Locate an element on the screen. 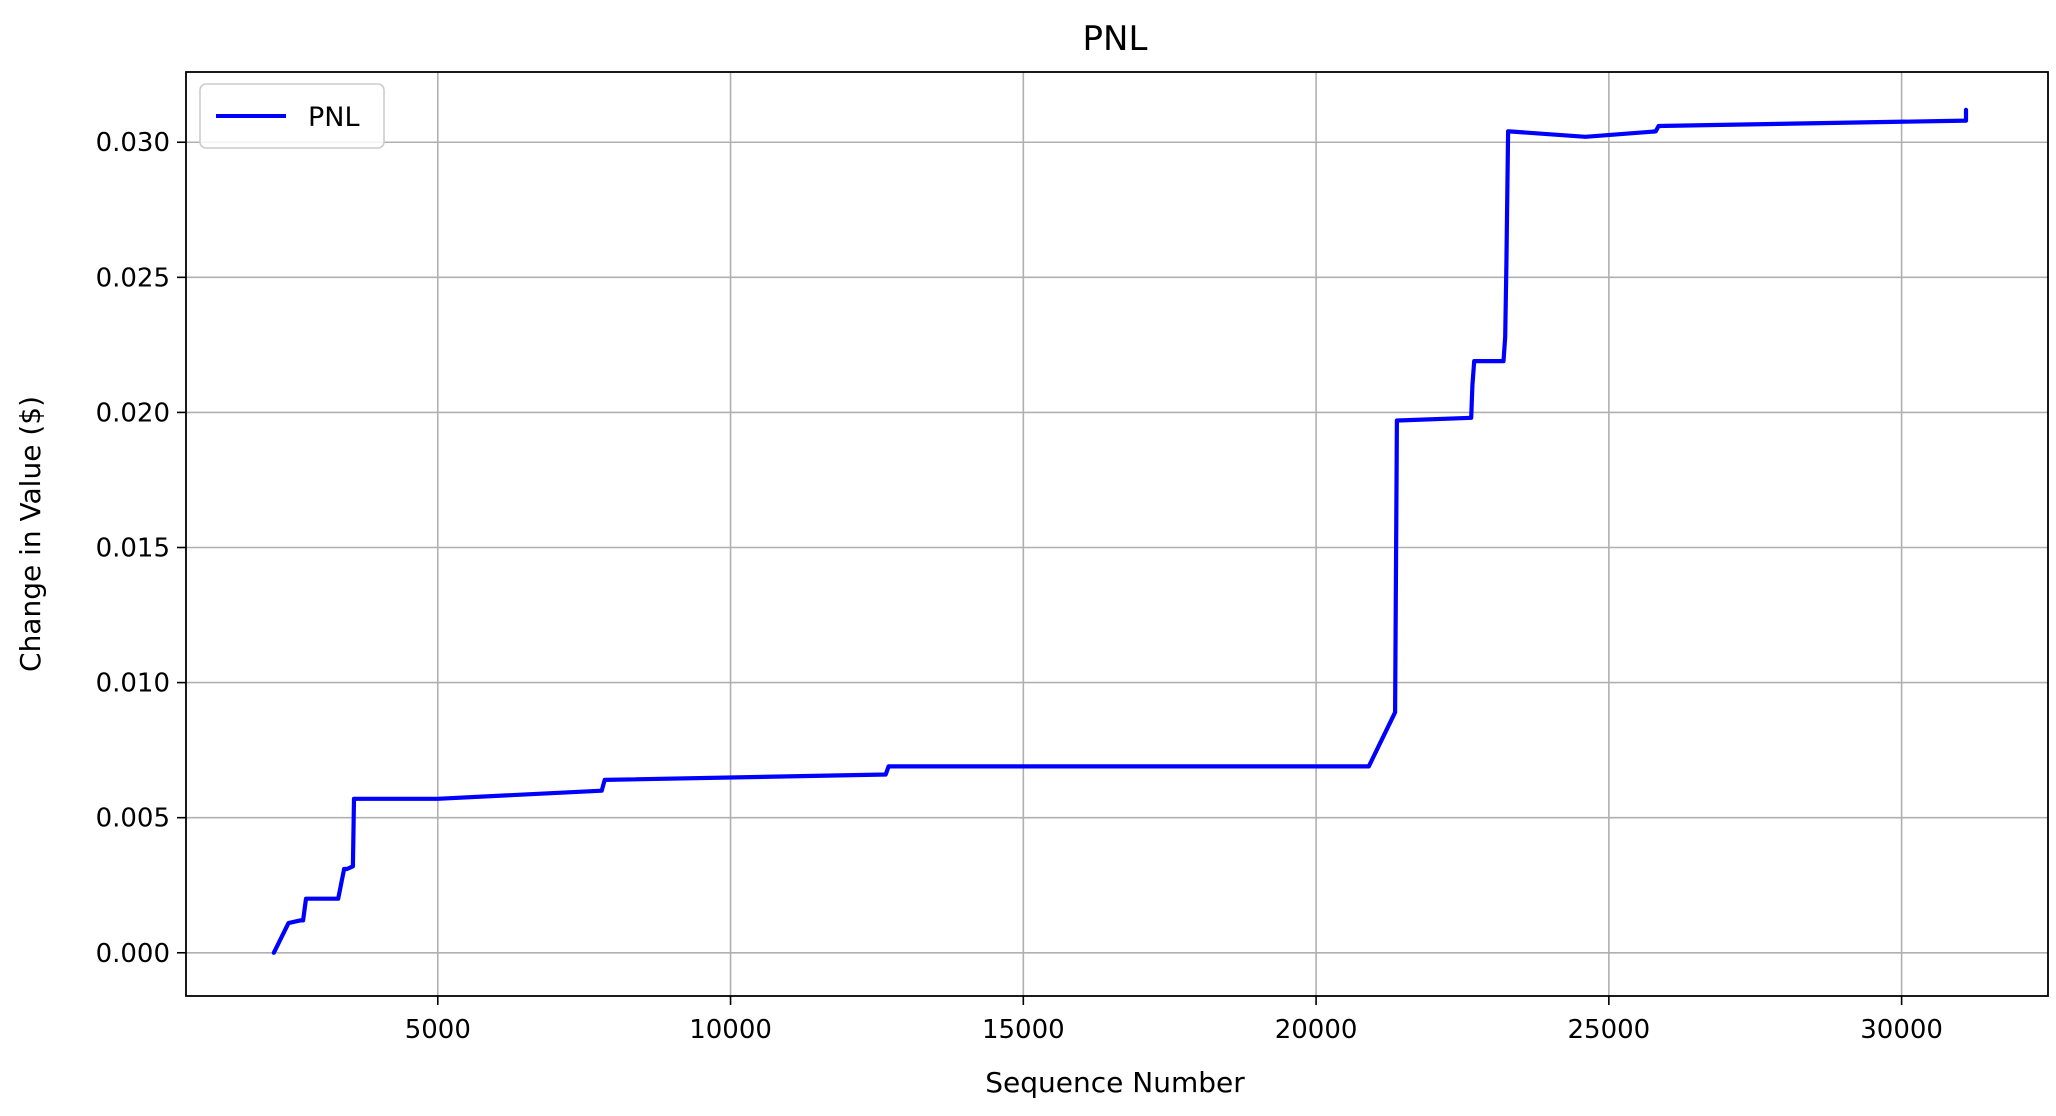 This screenshot has width=2056, height=1116. x-tick-label: 5000 is located at coordinates (438, 1030).